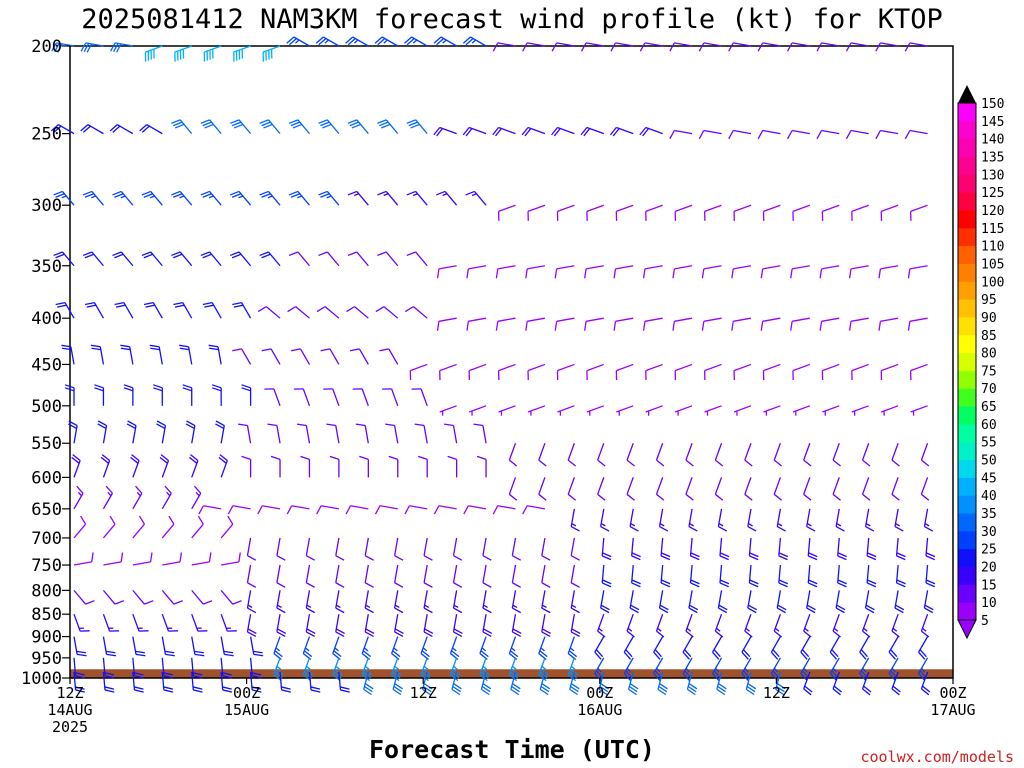  I want to click on x-tick-label: 00Z, so click(952, 693).